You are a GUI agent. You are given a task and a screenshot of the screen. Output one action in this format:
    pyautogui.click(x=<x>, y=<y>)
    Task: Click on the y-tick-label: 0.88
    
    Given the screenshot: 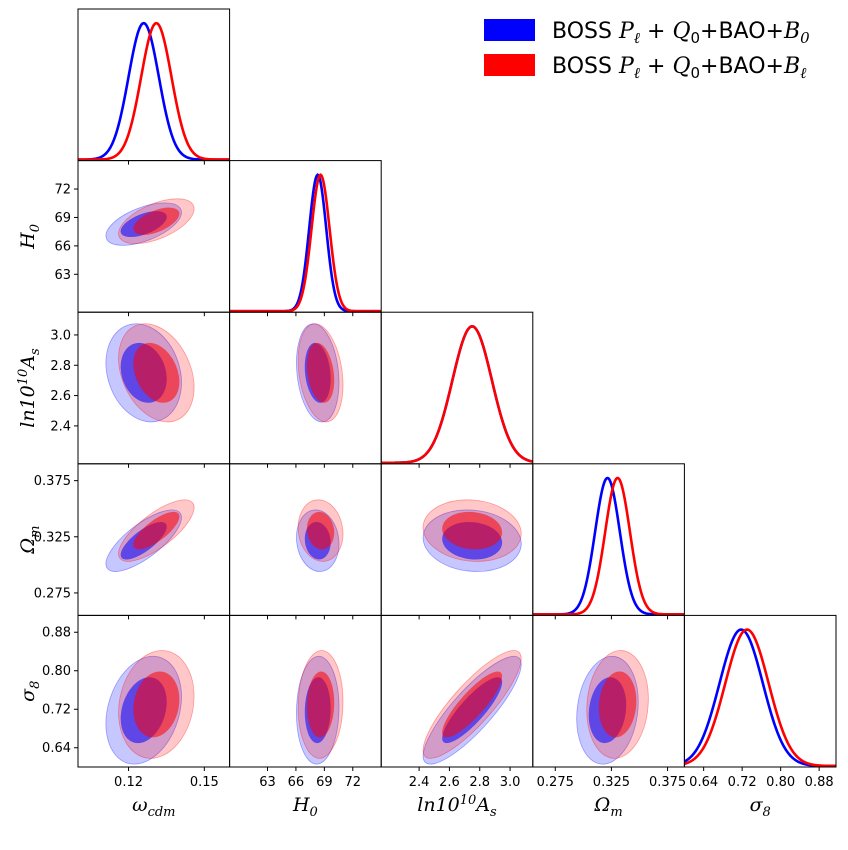 What is the action you would take?
    pyautogui.click(x=56, y=633)
    